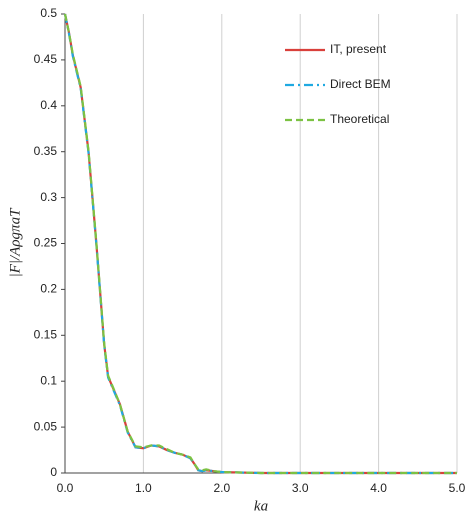  I want to click on y-tick-label: 0.25, so click(46, 243).